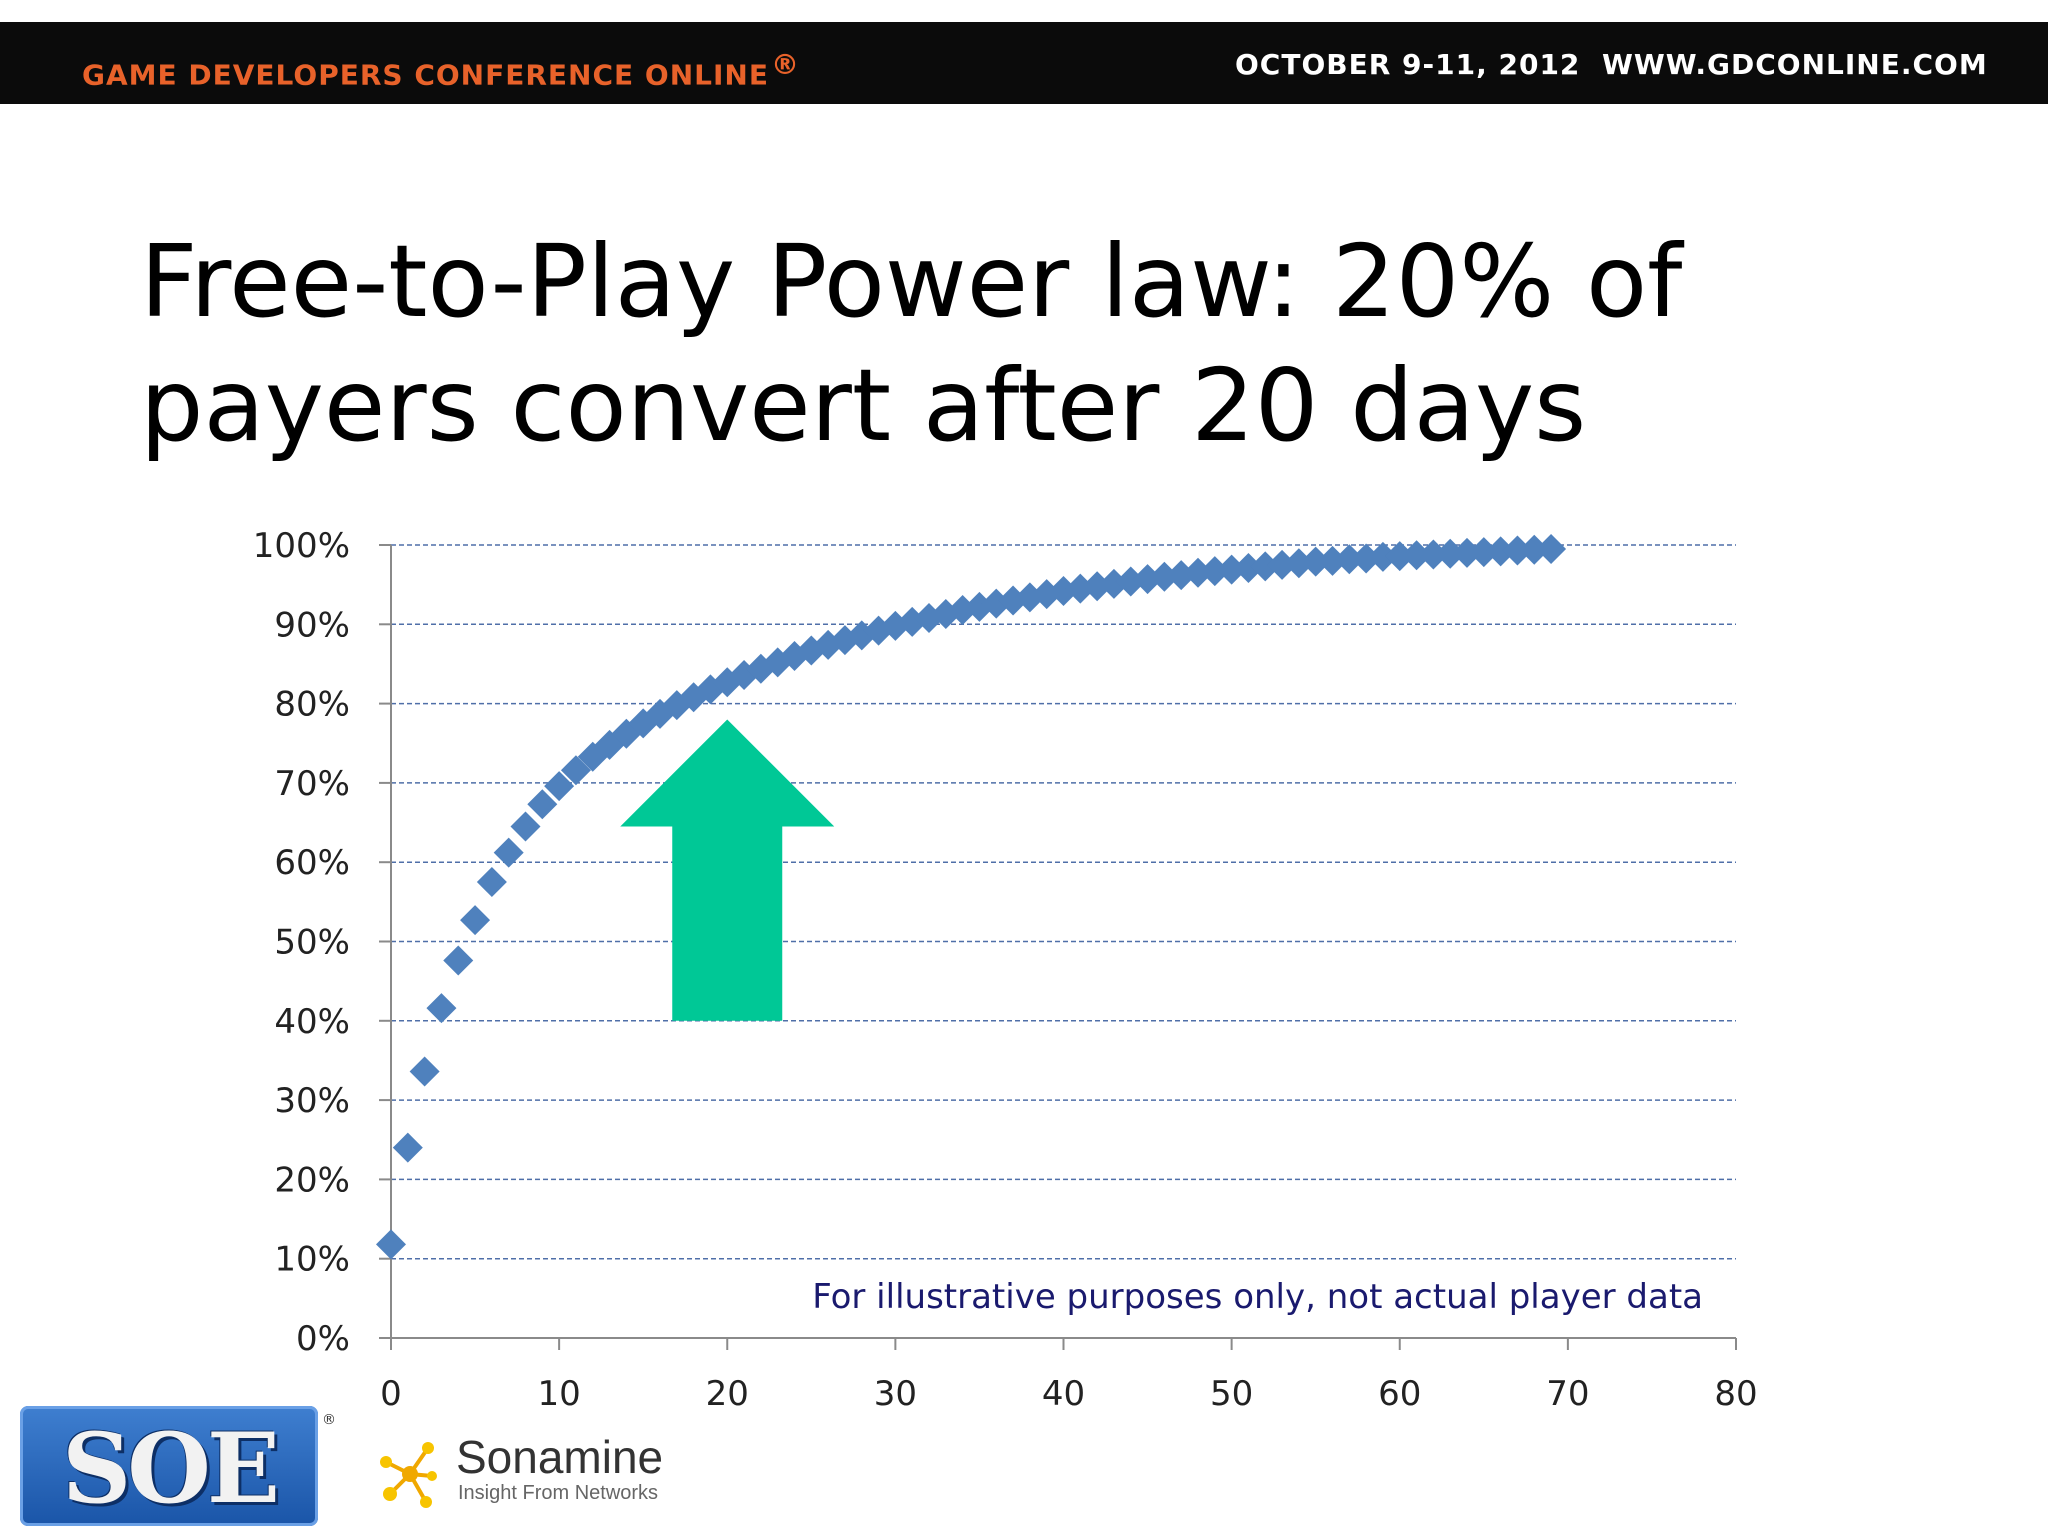  I want to click on sonamine-logo: Sonamine Insight From Networks, so click(535, 1480).